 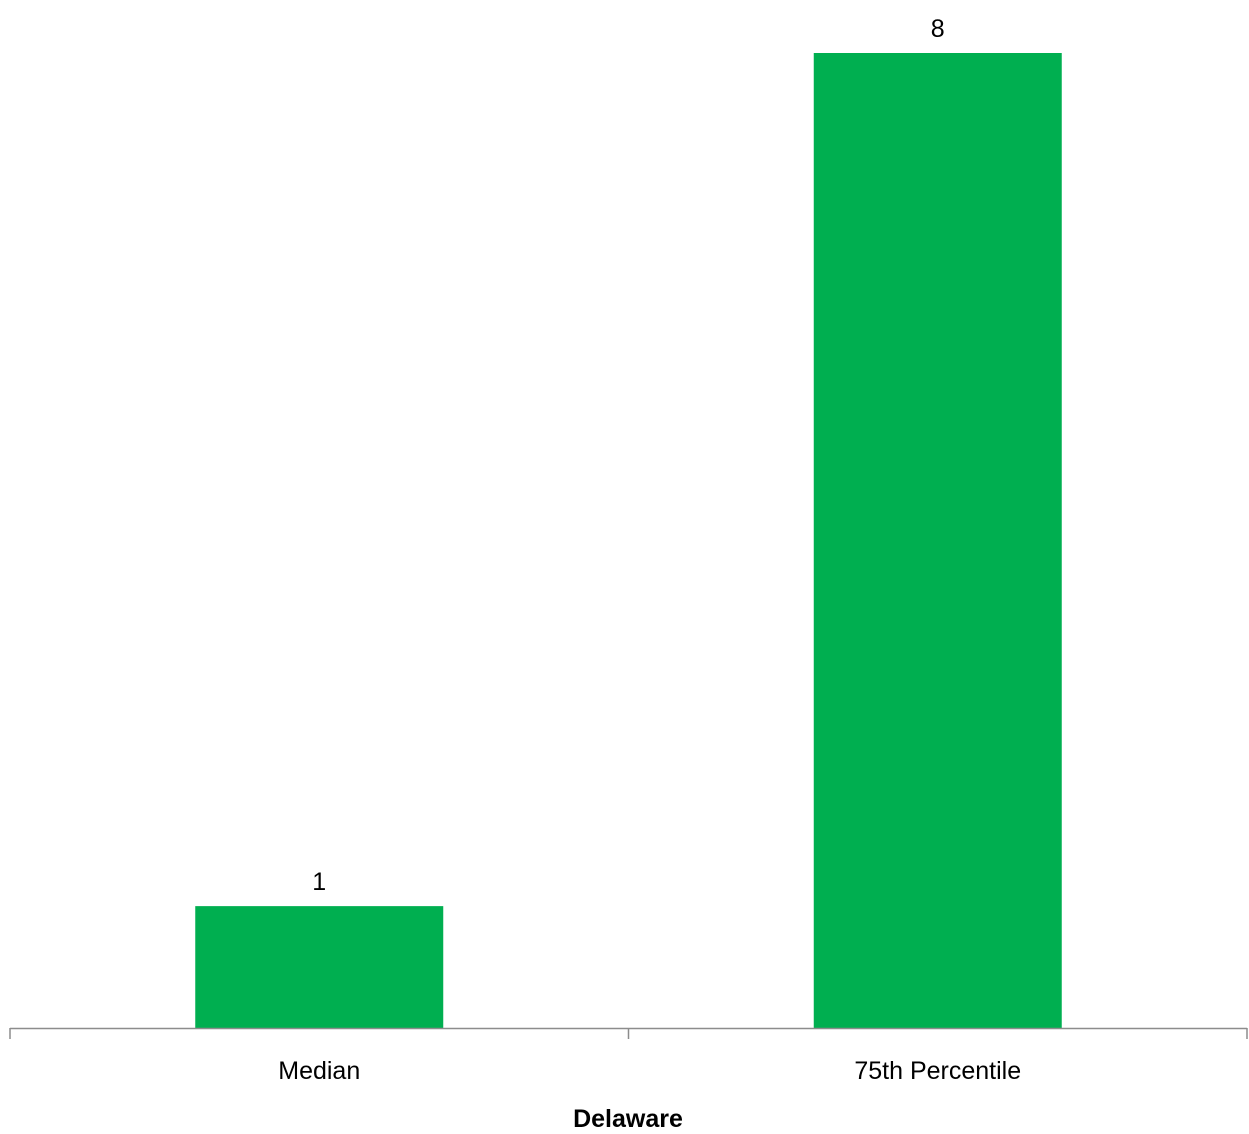 I want to click on x-axis, so click(x=628, y=1033).